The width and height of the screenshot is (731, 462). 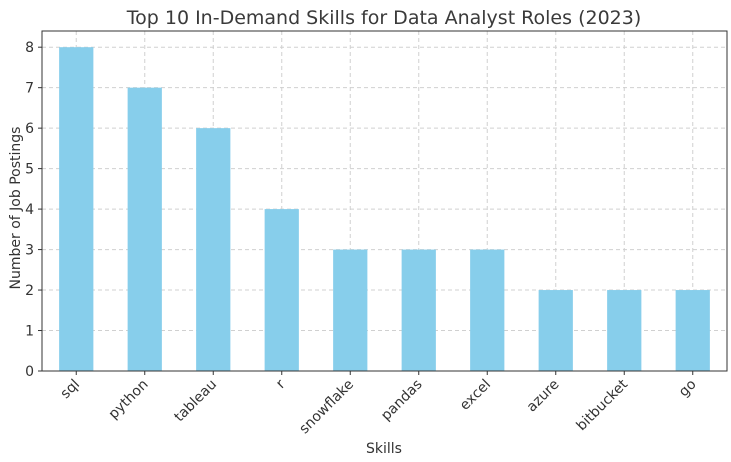 I want to click on y-tick-label: 7, so click(x=29, y=89).